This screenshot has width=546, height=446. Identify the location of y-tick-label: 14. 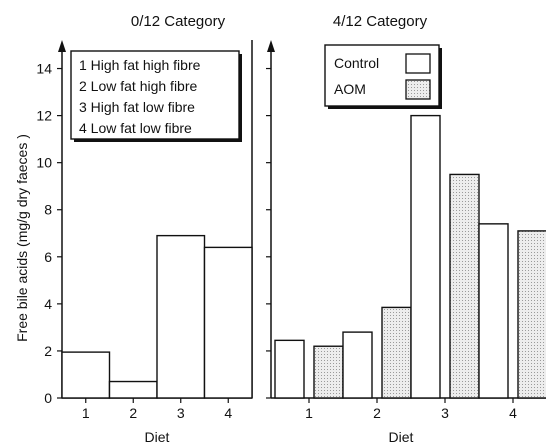
(44, 69).